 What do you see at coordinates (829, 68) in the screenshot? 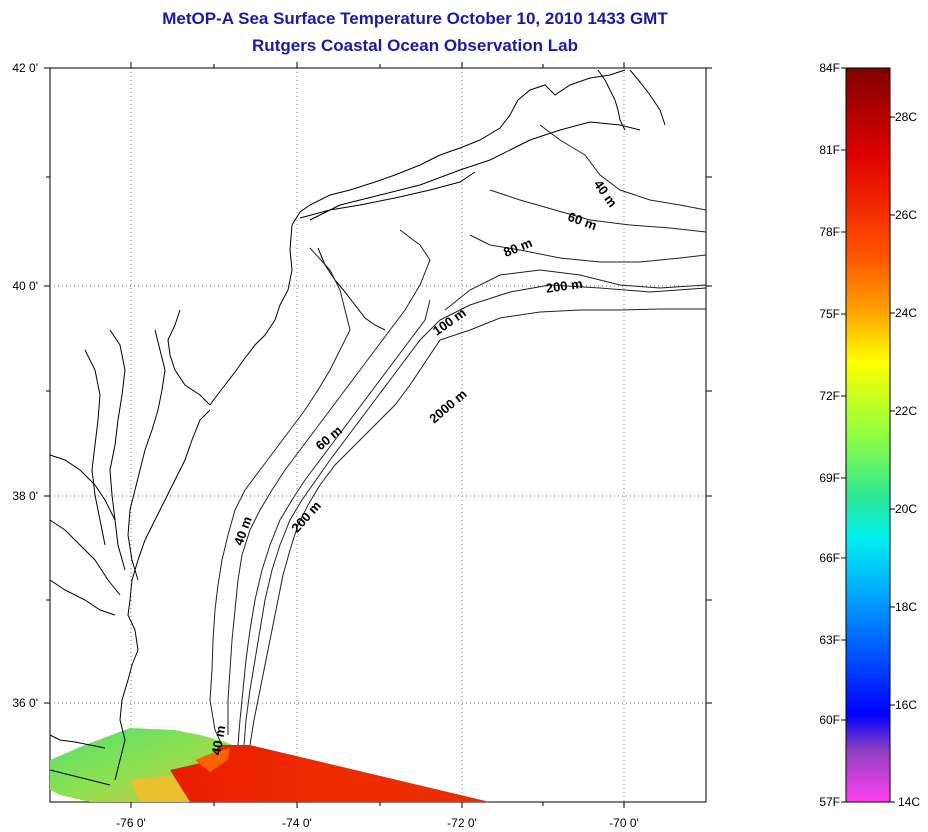
I see `colorbar-f-label: 84F` at bounding box center [829, 68].